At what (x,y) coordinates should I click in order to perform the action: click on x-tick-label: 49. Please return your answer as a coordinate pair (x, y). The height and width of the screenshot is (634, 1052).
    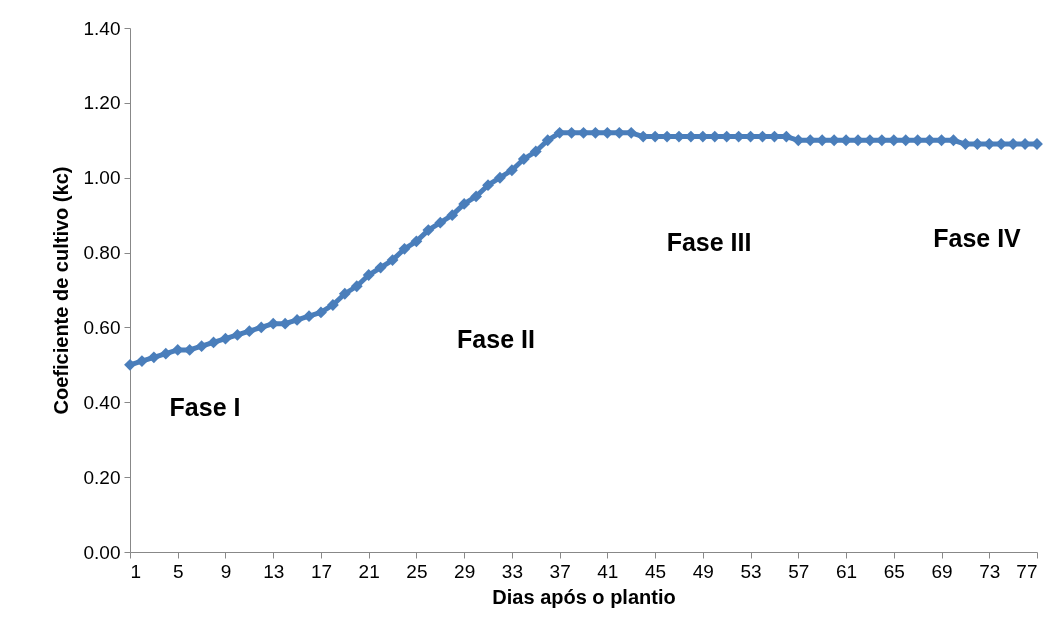
    Looking at the image, I should click on (703, 571).